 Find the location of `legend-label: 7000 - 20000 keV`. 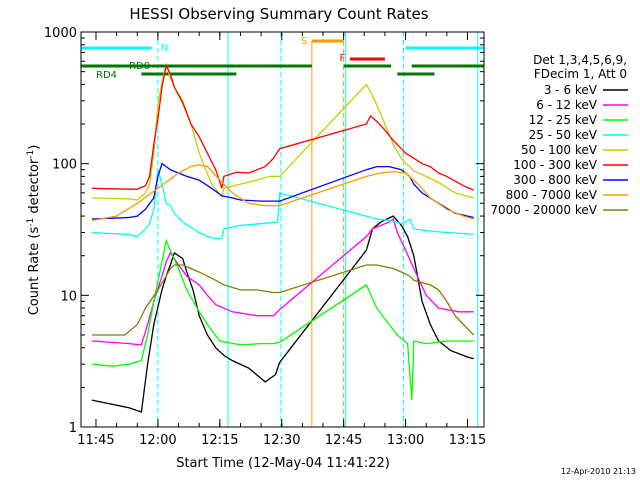

legend-label: 7000 - 20000 keV is located at coordinates (543, 210).